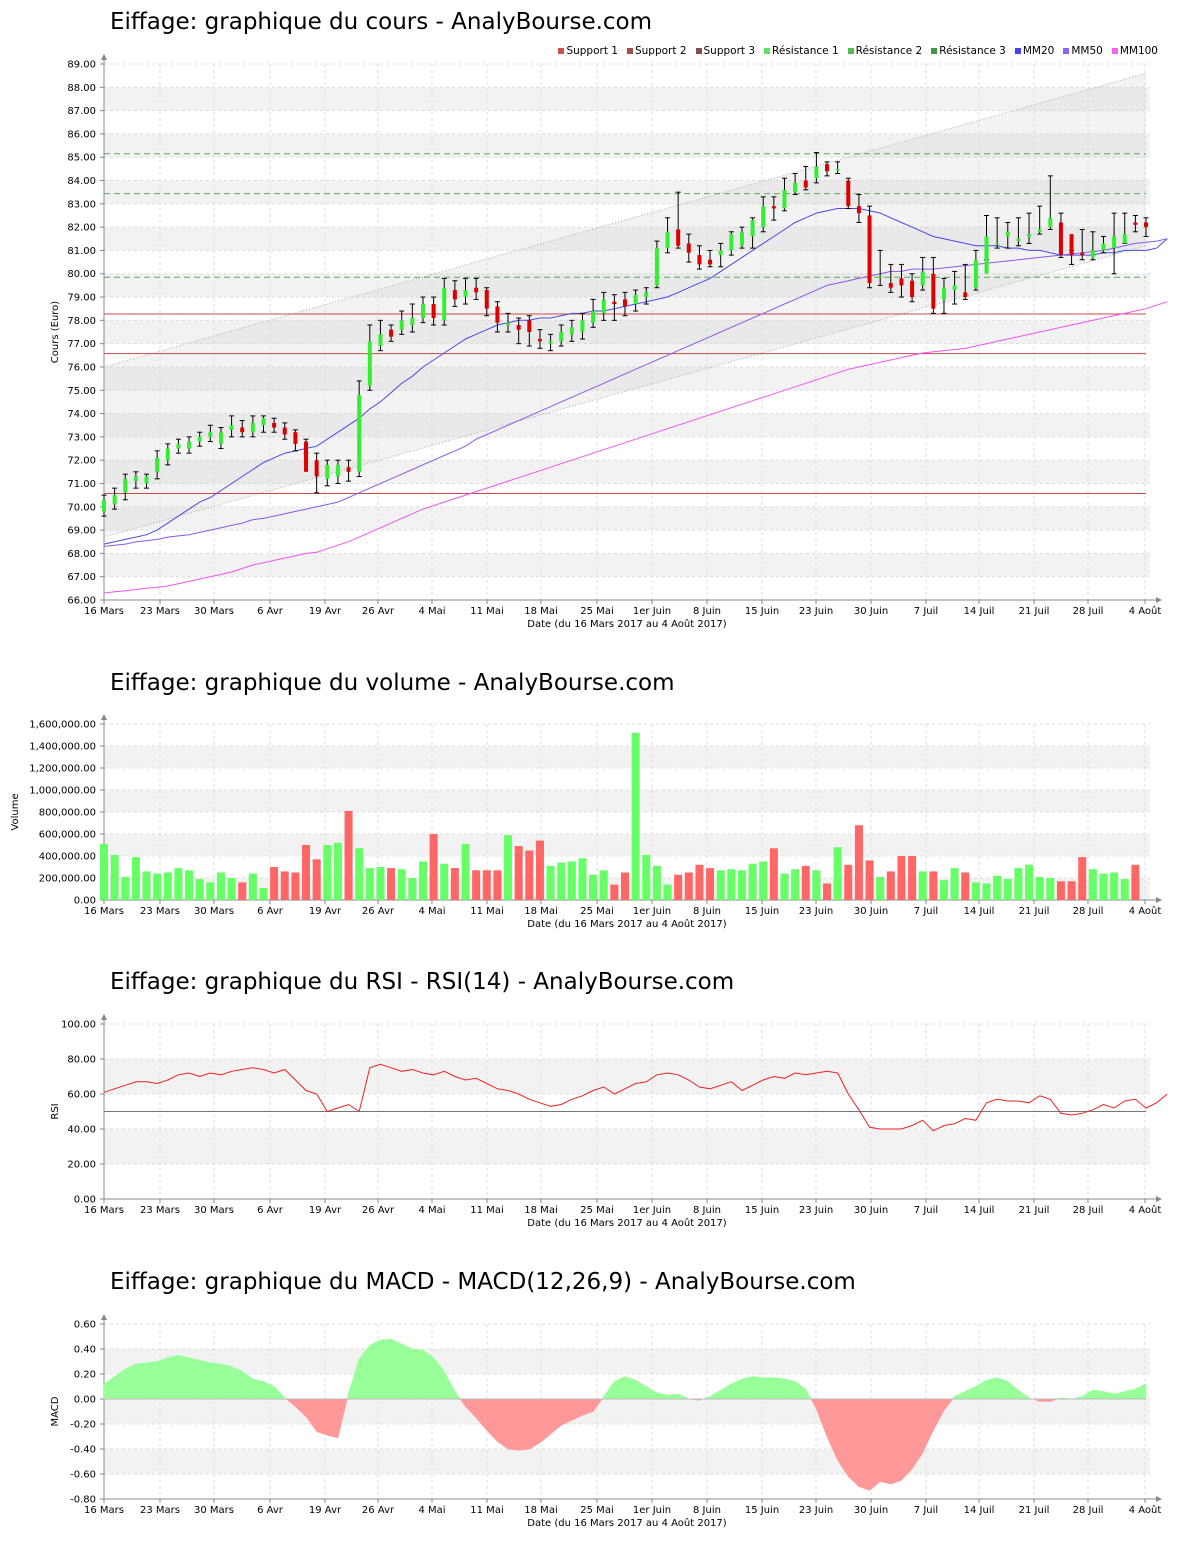 Image resolution: width=1200 pixels, height=1550 pixels. What do you see at coordinates (540, 1210) in the screenshot?
I see `rsi-xtick-label: 18 Mai` at bounding box center [540, 1210].